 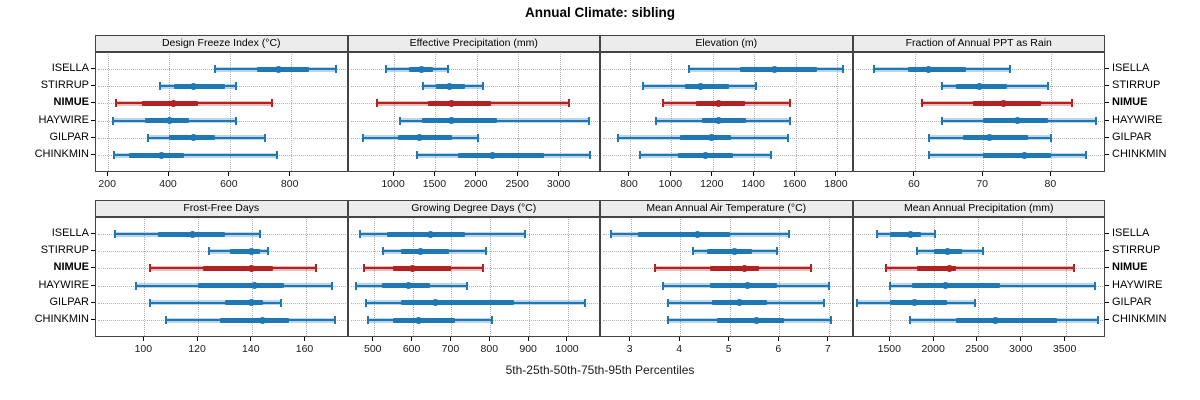 What do you see at coordinates (517, 184) in the screenshot?
I see `axis-tick-label: 2500` at bounding box center [517, 184].